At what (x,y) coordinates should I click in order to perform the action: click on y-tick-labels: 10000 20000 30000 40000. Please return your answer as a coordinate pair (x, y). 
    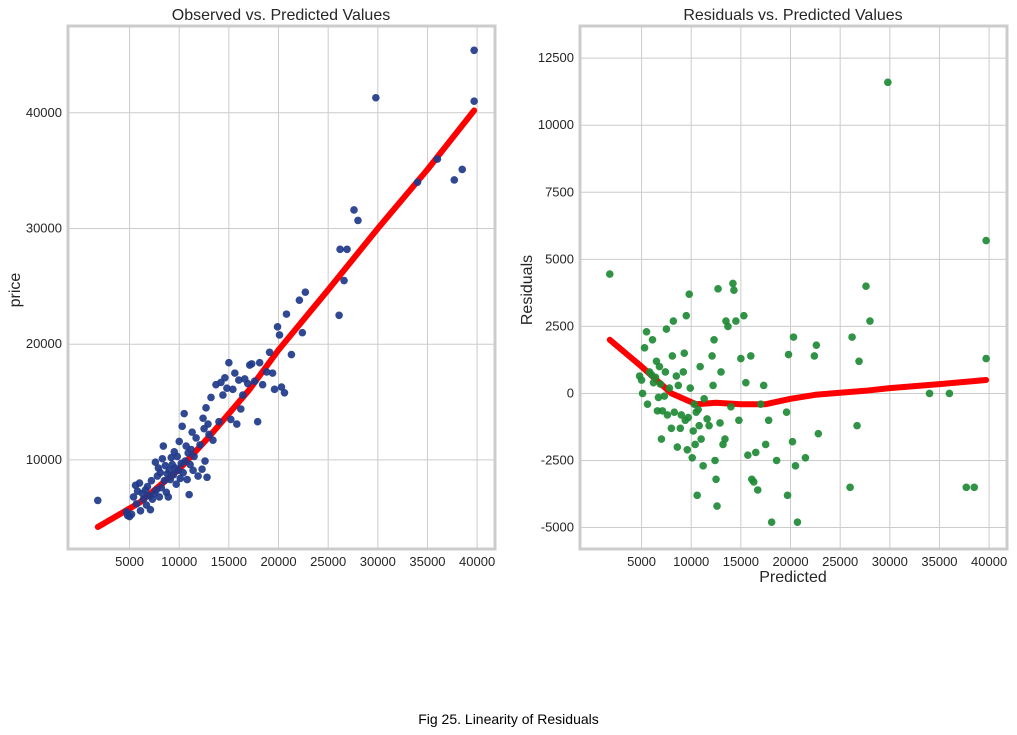
    Looking at the image, I should click on (44, 286).